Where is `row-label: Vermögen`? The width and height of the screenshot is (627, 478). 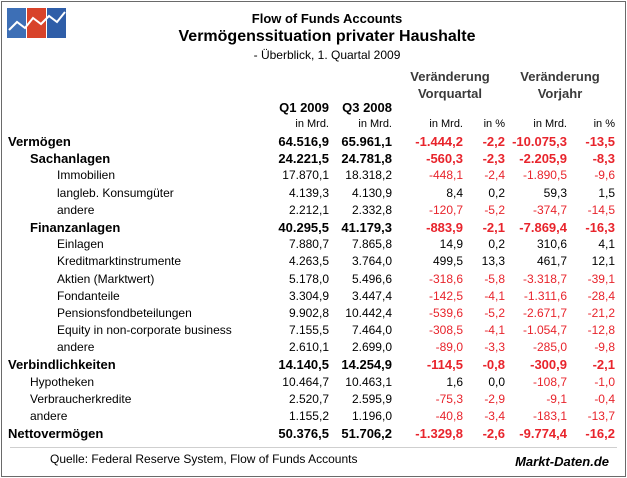 row-label: Vermögen is located at coordinates (39, 141).